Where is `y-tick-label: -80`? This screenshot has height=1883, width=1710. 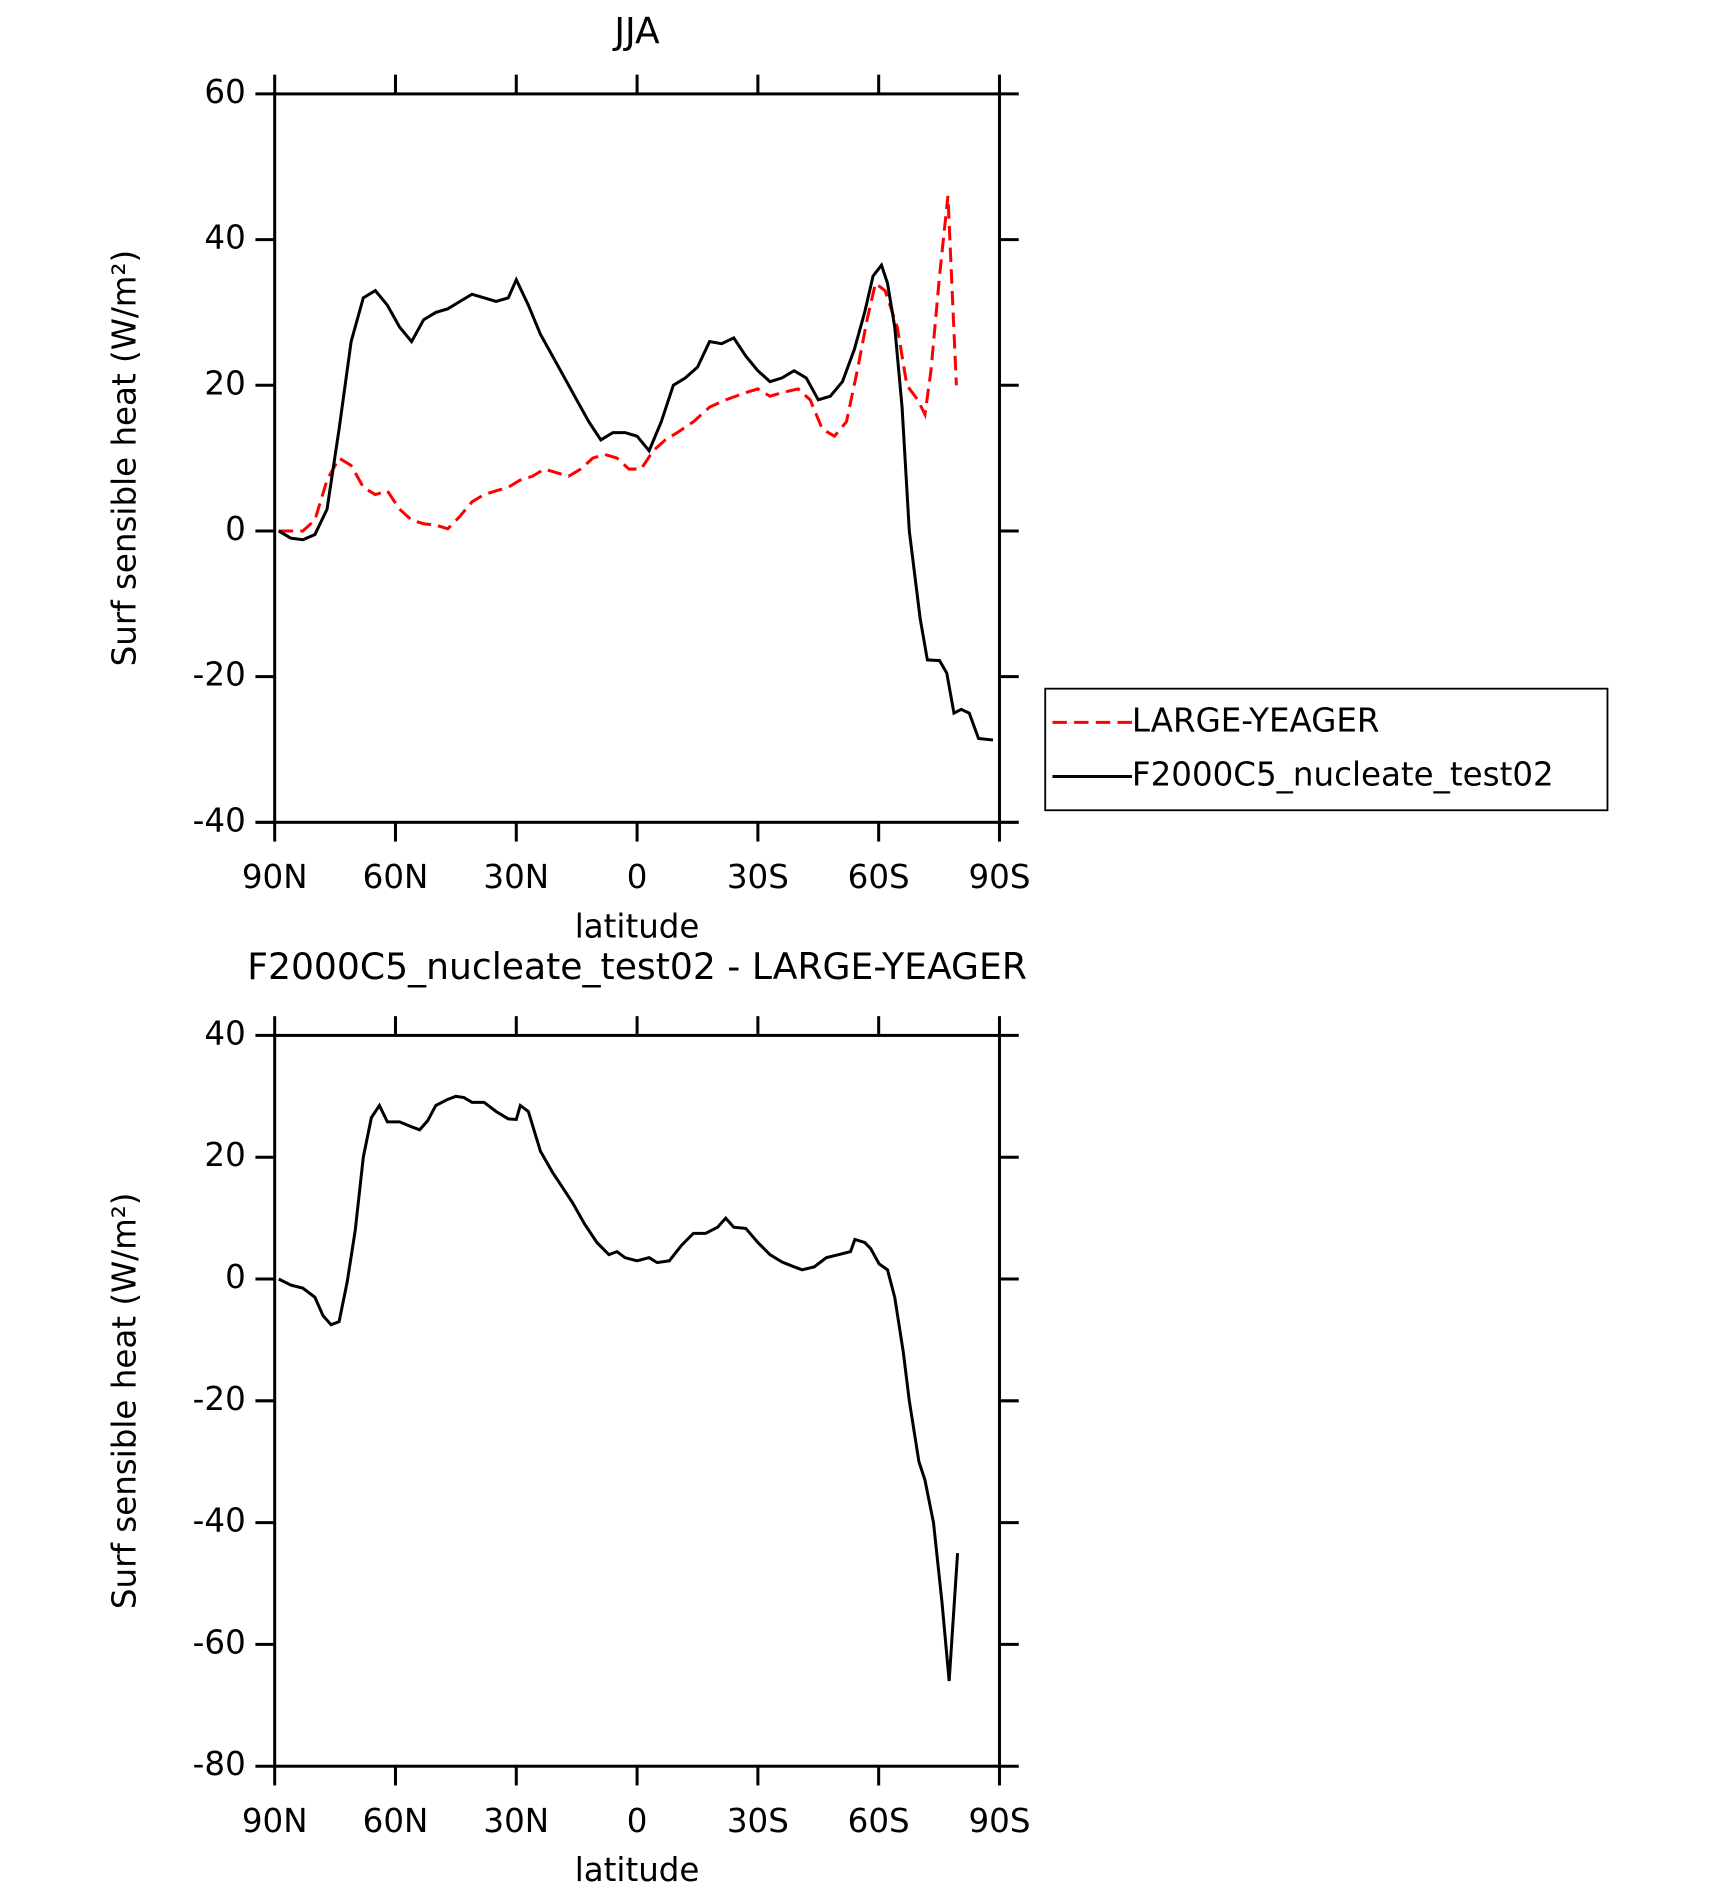 y-tick-label: -80 is located at coordinates (219, 1764).